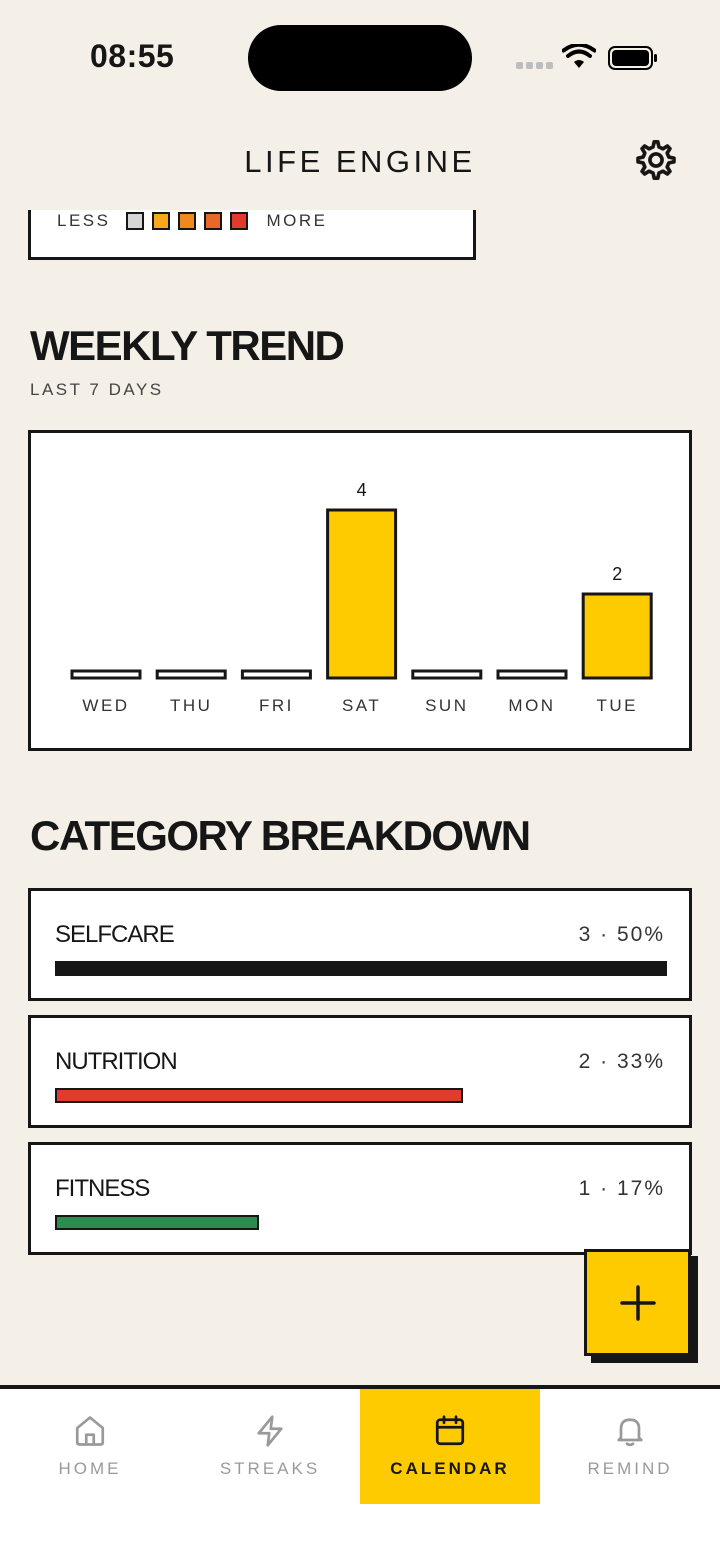  What do you see at coordinates (531, 705) in the screenshot?
I see `x-tick-label: MON` at bounding box center [531, 705].